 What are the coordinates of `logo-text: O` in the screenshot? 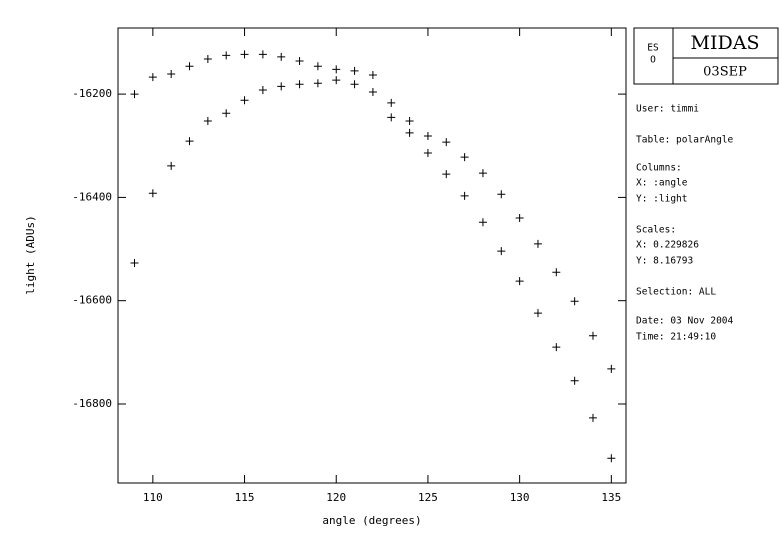 It's located at (653, 60).